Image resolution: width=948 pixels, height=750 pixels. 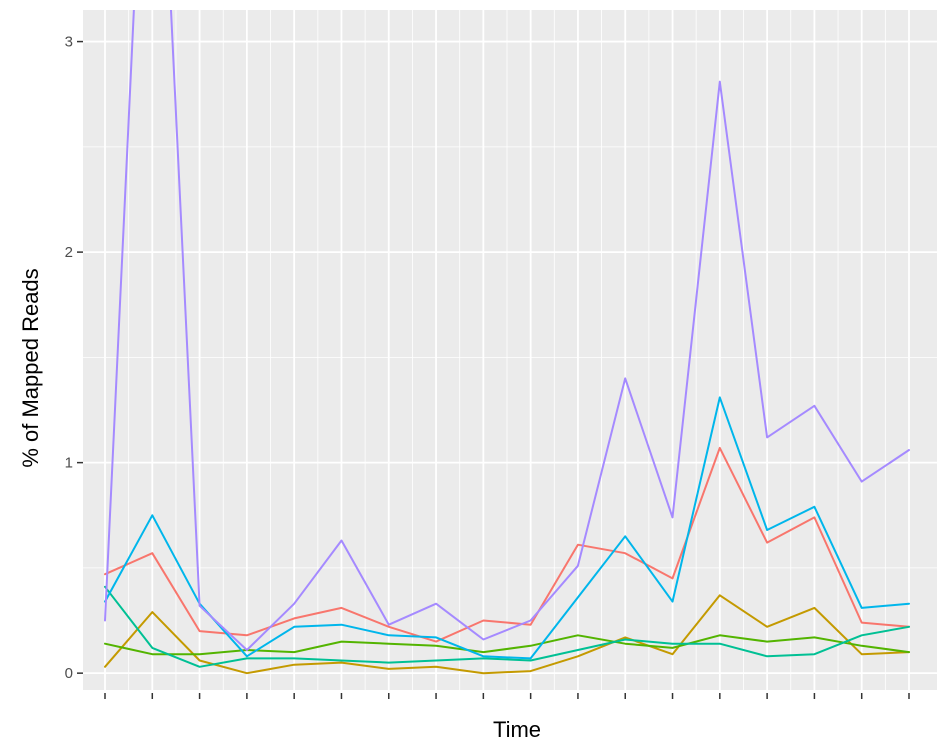 What do you see at coordinates (69, 673) in the screenshot?
I see `y-tick-label: 0` at bounding box center [69, 673].